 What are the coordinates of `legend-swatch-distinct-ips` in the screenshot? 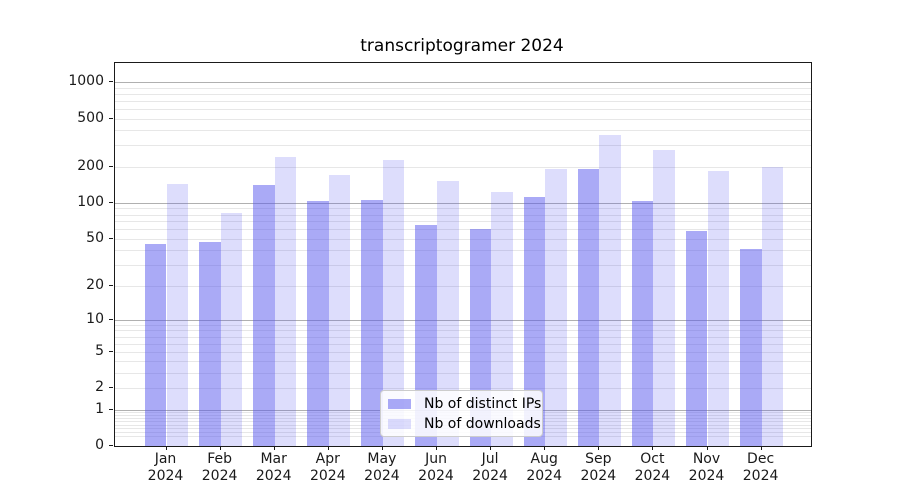 It's located at (399, 403).